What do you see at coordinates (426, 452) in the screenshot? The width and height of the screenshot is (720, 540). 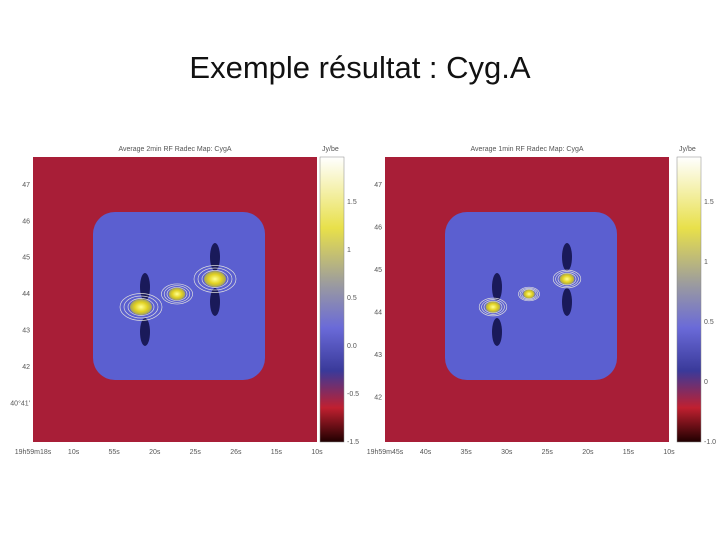 I see `x-tick-label: 40s` at bounding box center [426, 452].